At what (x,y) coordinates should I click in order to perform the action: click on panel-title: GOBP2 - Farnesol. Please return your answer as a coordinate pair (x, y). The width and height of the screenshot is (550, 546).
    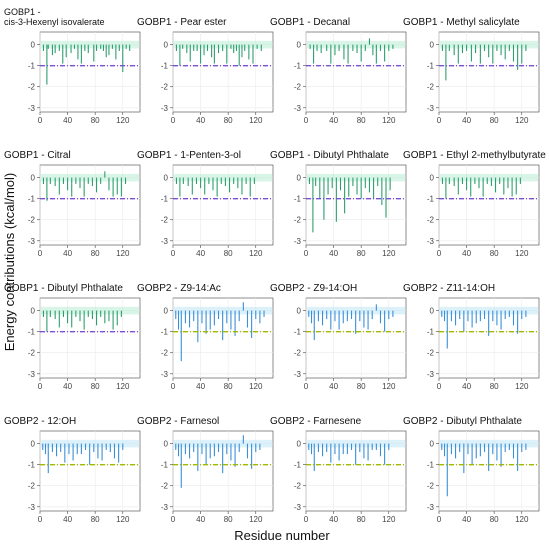
    Looking at the image, I should click on (178, 421).